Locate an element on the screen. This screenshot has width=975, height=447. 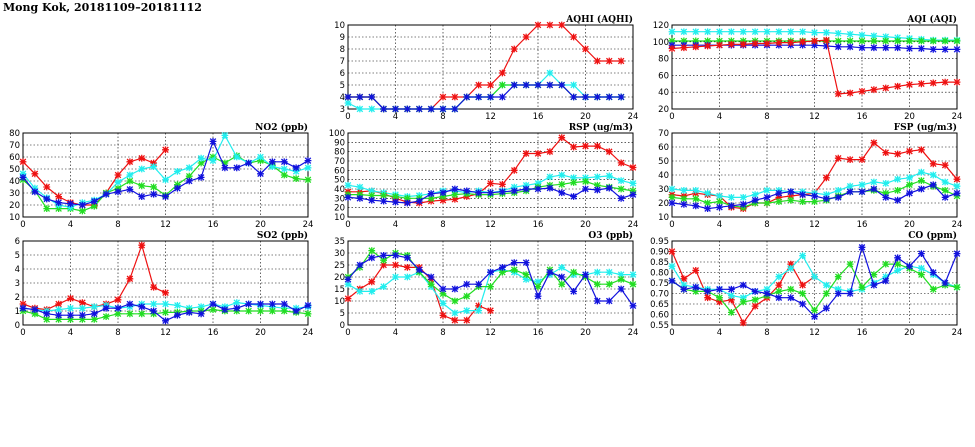
y-tick-label: 5 is located at coordinates (342, 314).